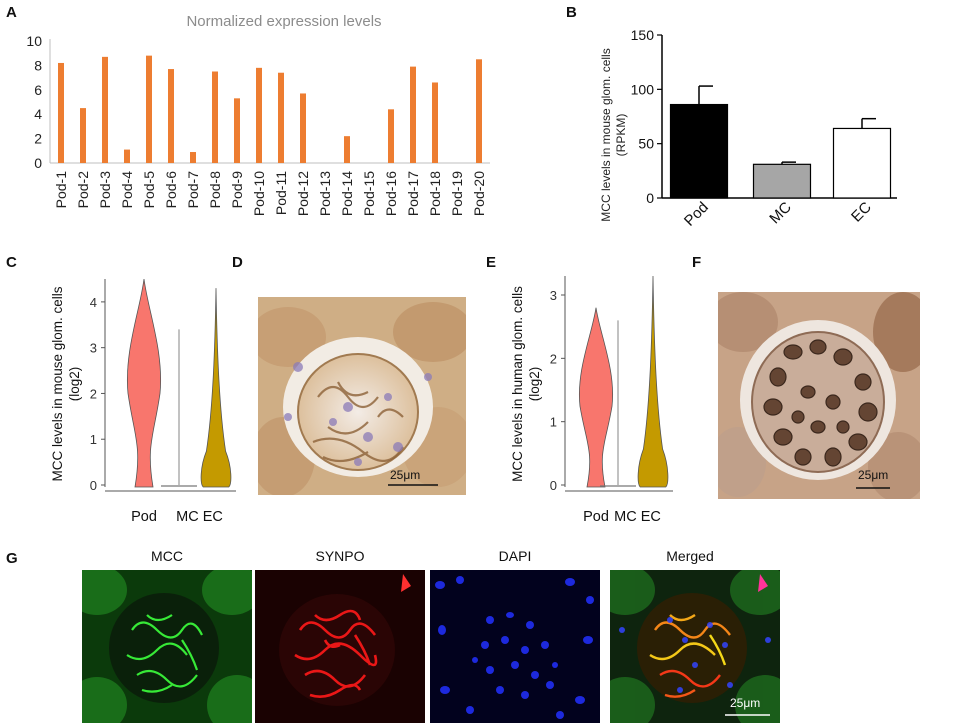 The width and height of the screenshot is (957, 728). I want to click on chart-a-ytick: 10, so click(34, 41).